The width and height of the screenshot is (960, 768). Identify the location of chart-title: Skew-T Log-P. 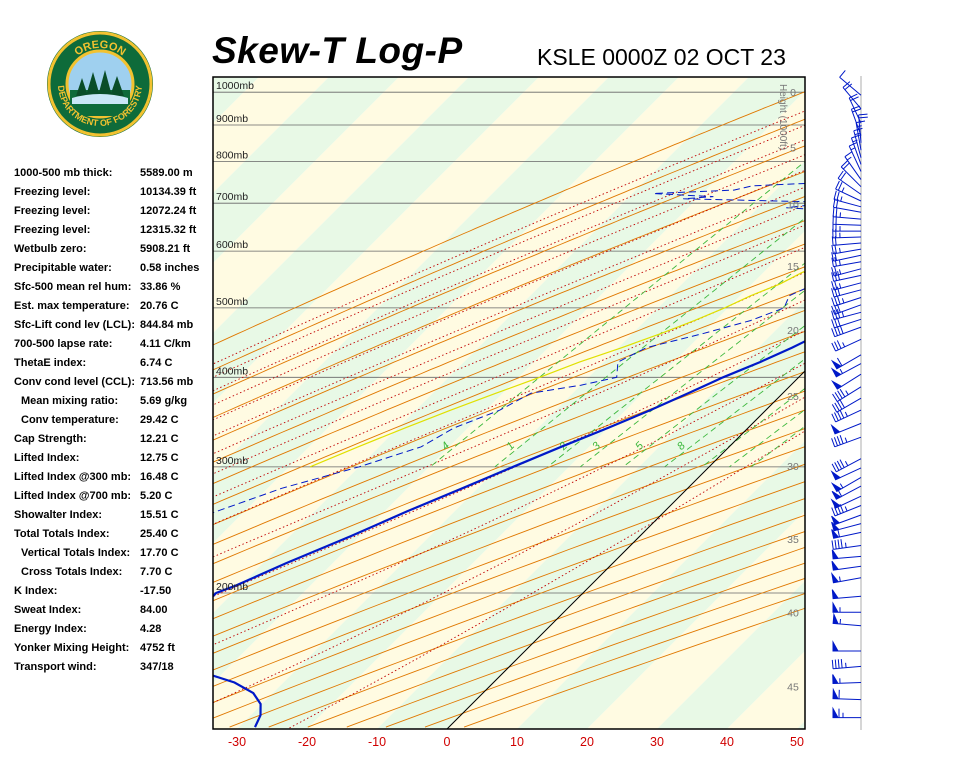
(337, 50).